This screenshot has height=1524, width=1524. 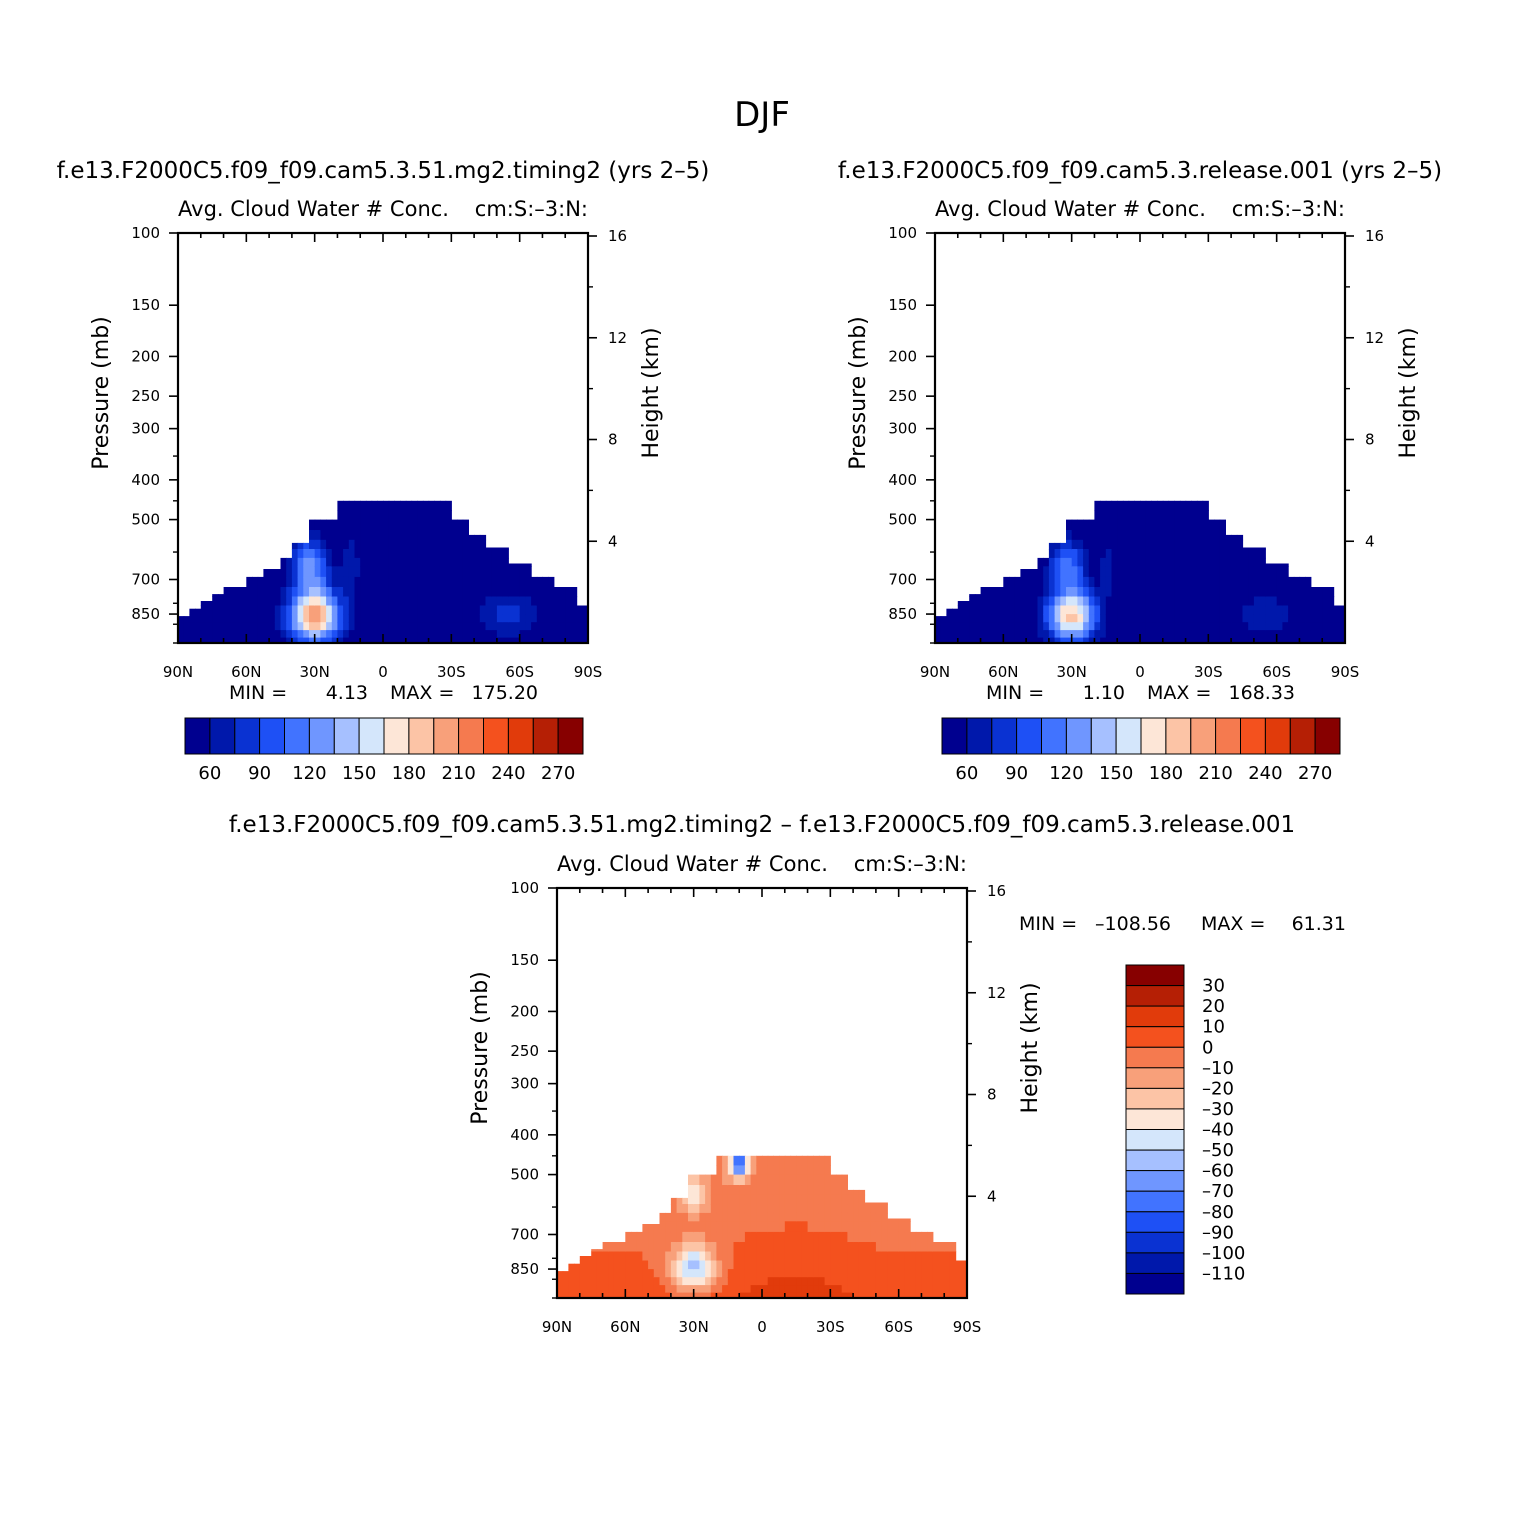 What do you see at coordinates (902, 520) in the screenshot?
I see `y-tick-label: 500` at bounding box center [902, 520].